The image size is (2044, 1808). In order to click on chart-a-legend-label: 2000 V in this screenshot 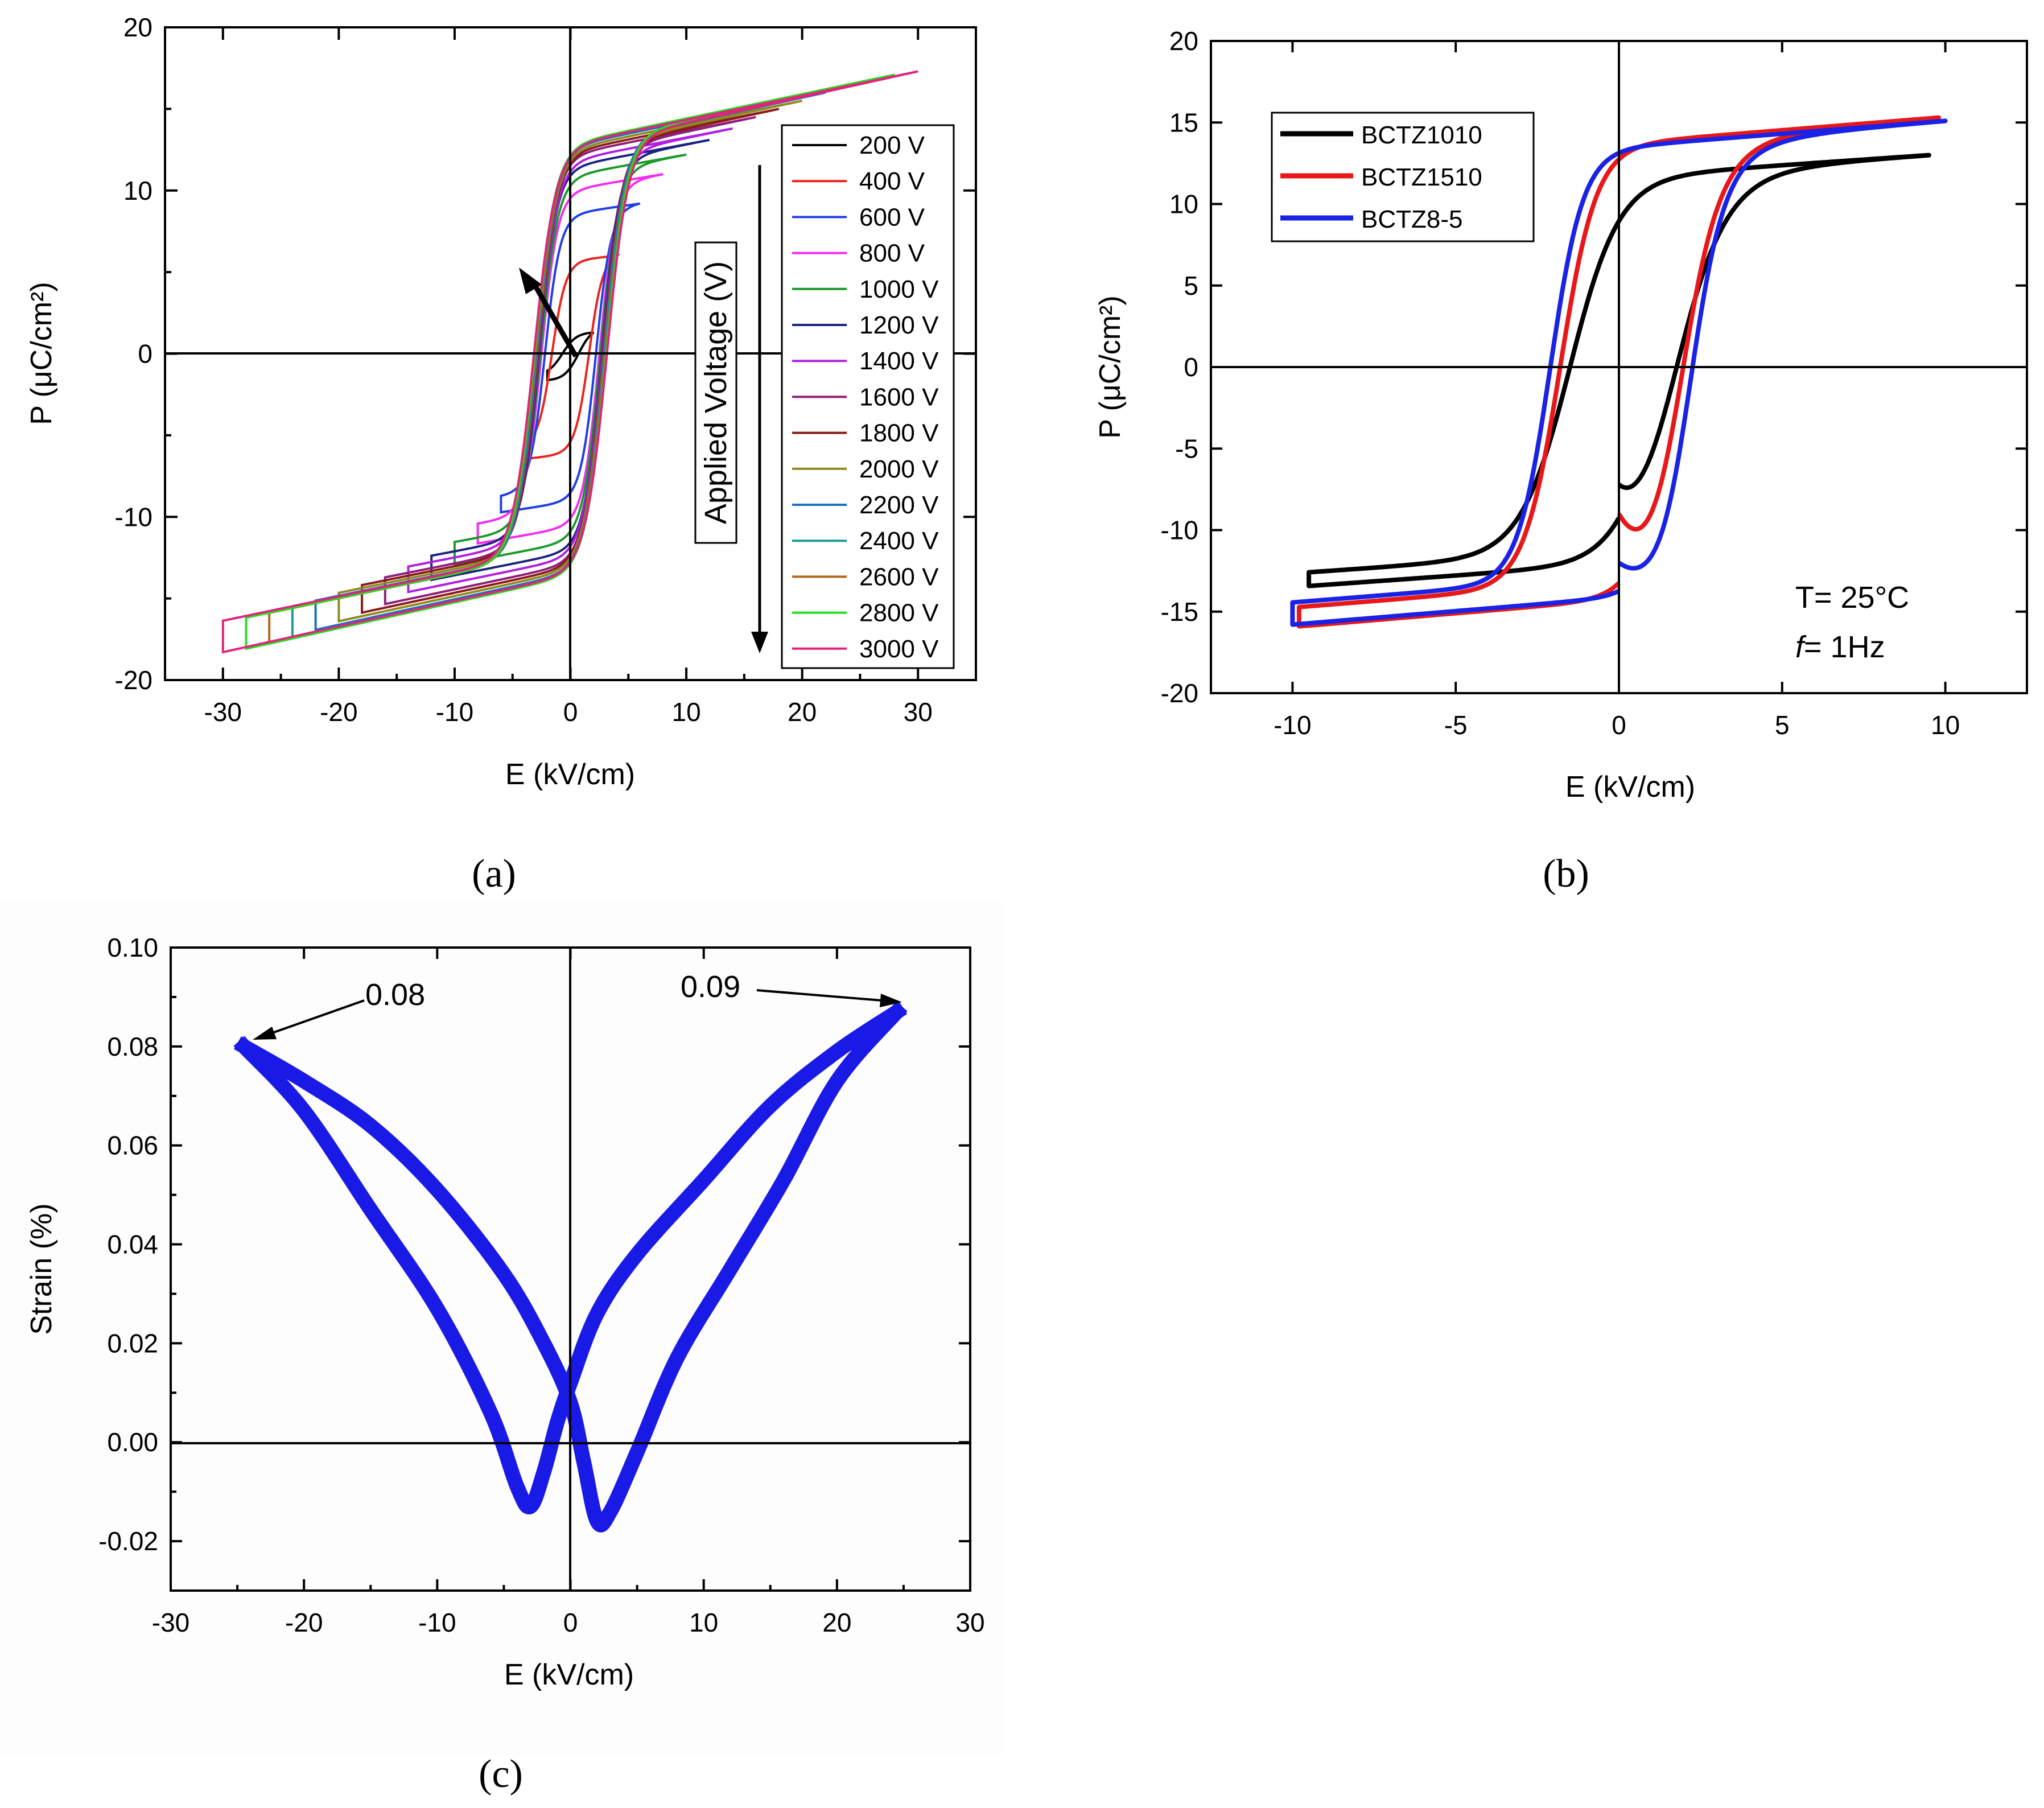, I will do `click(899, 469)`.